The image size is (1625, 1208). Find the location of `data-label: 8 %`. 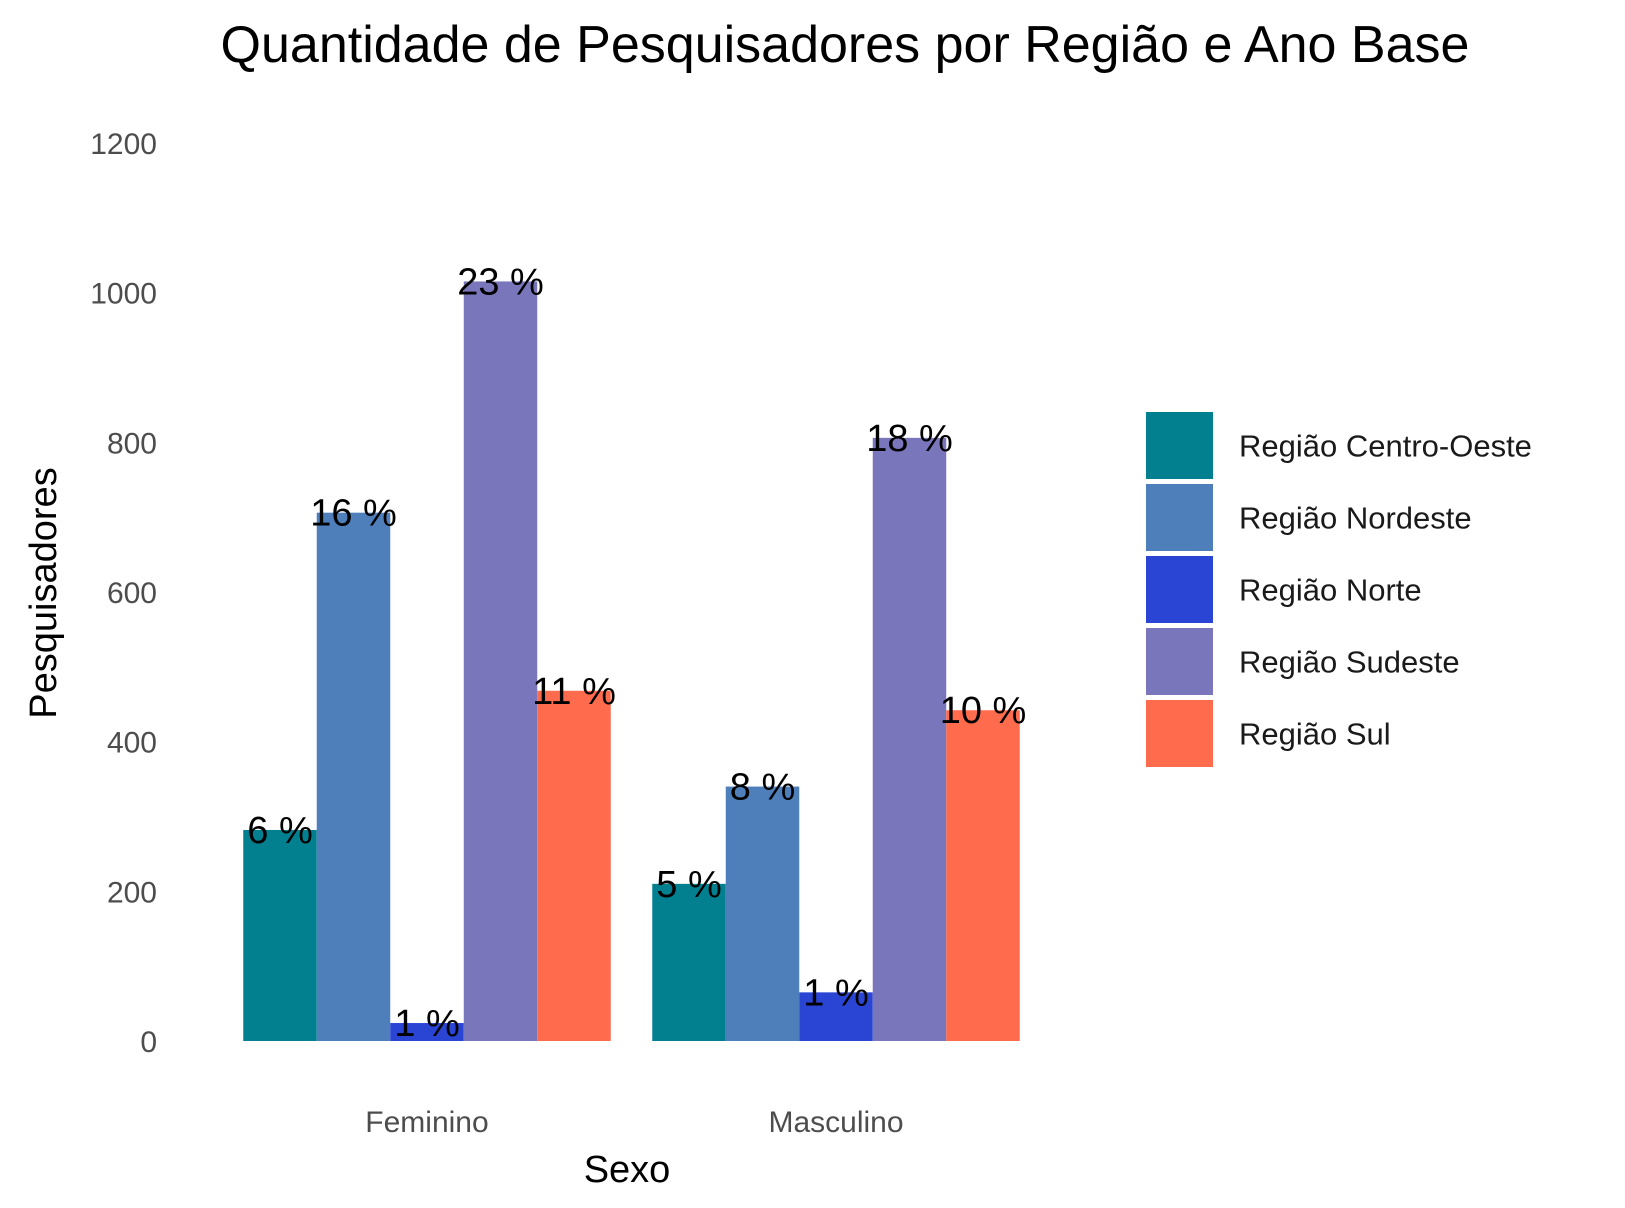

data-label: 8 % is located at coordinates (762, 788).